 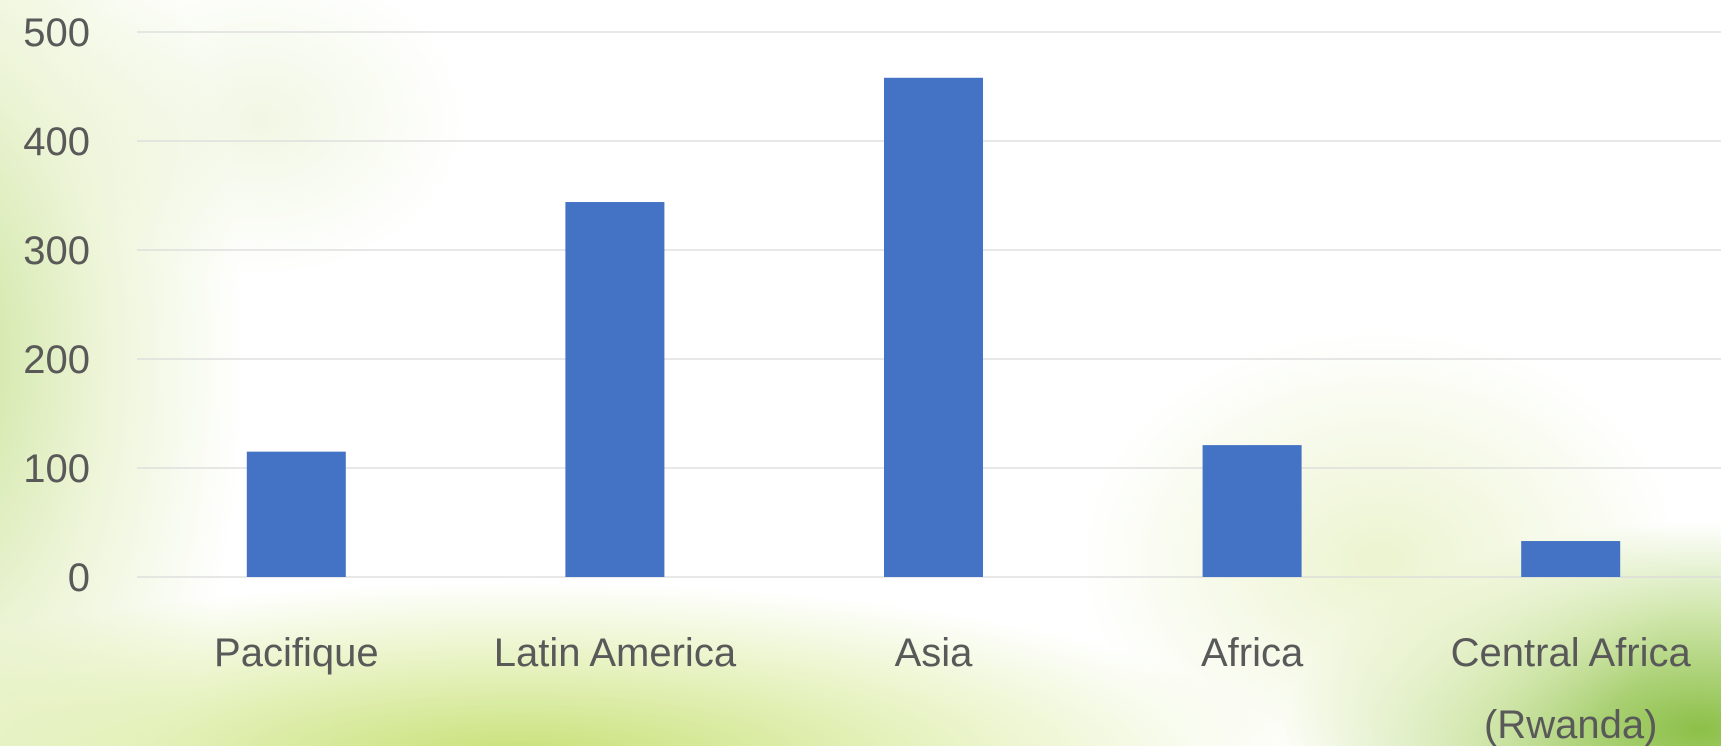 I want to click on x-category-label: (Rwanda), so click(x=1570, y=724).